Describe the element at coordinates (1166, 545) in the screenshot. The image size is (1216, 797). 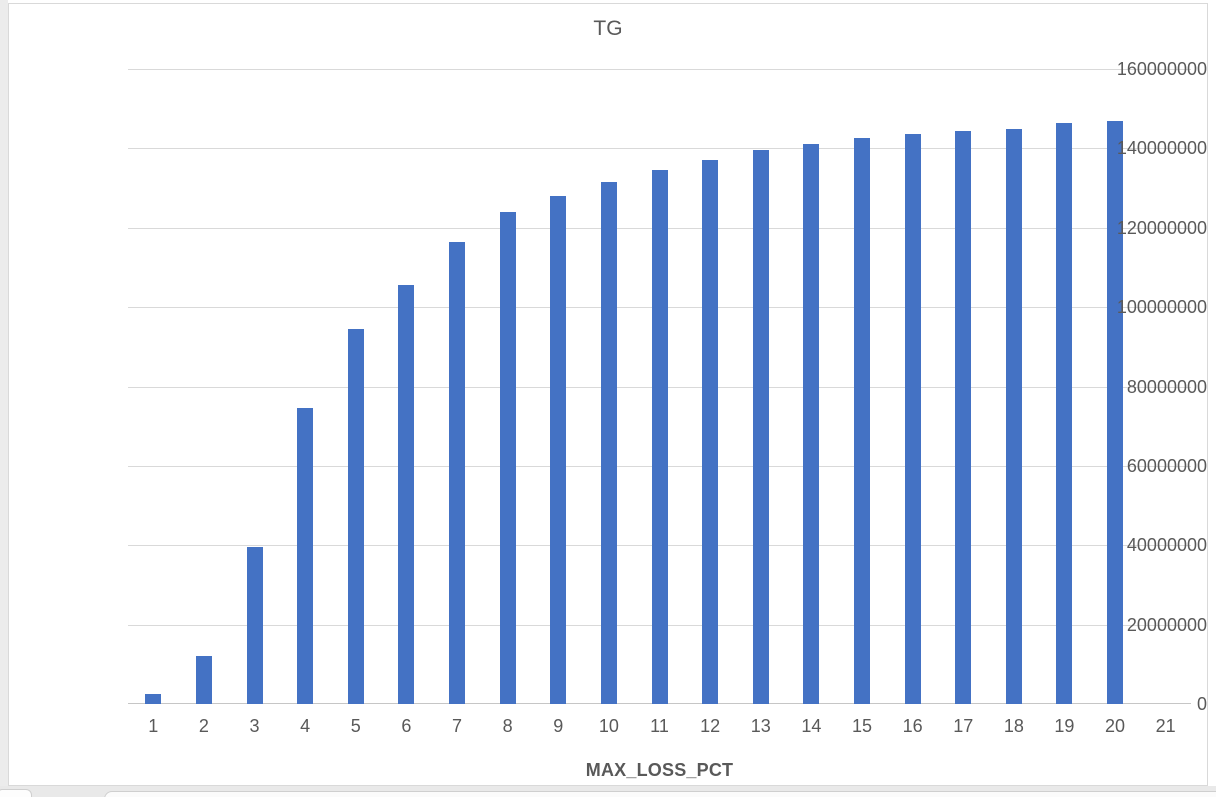
I see `y-tick-label: 40000000` at that location.